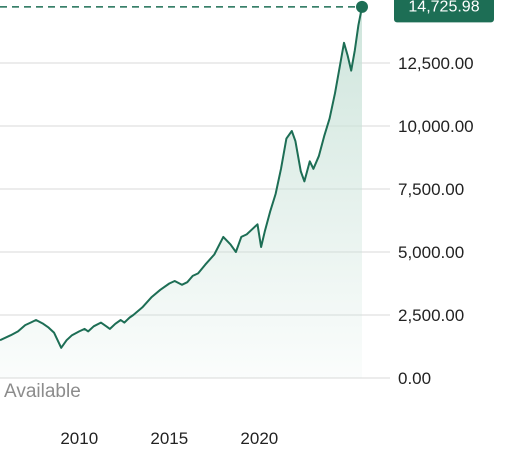 The height and width of the screenshot is (452, 505). Describe the element at coordinates (79, 438) in the screenshot. I see `x-tick-label: 2010` at that location.